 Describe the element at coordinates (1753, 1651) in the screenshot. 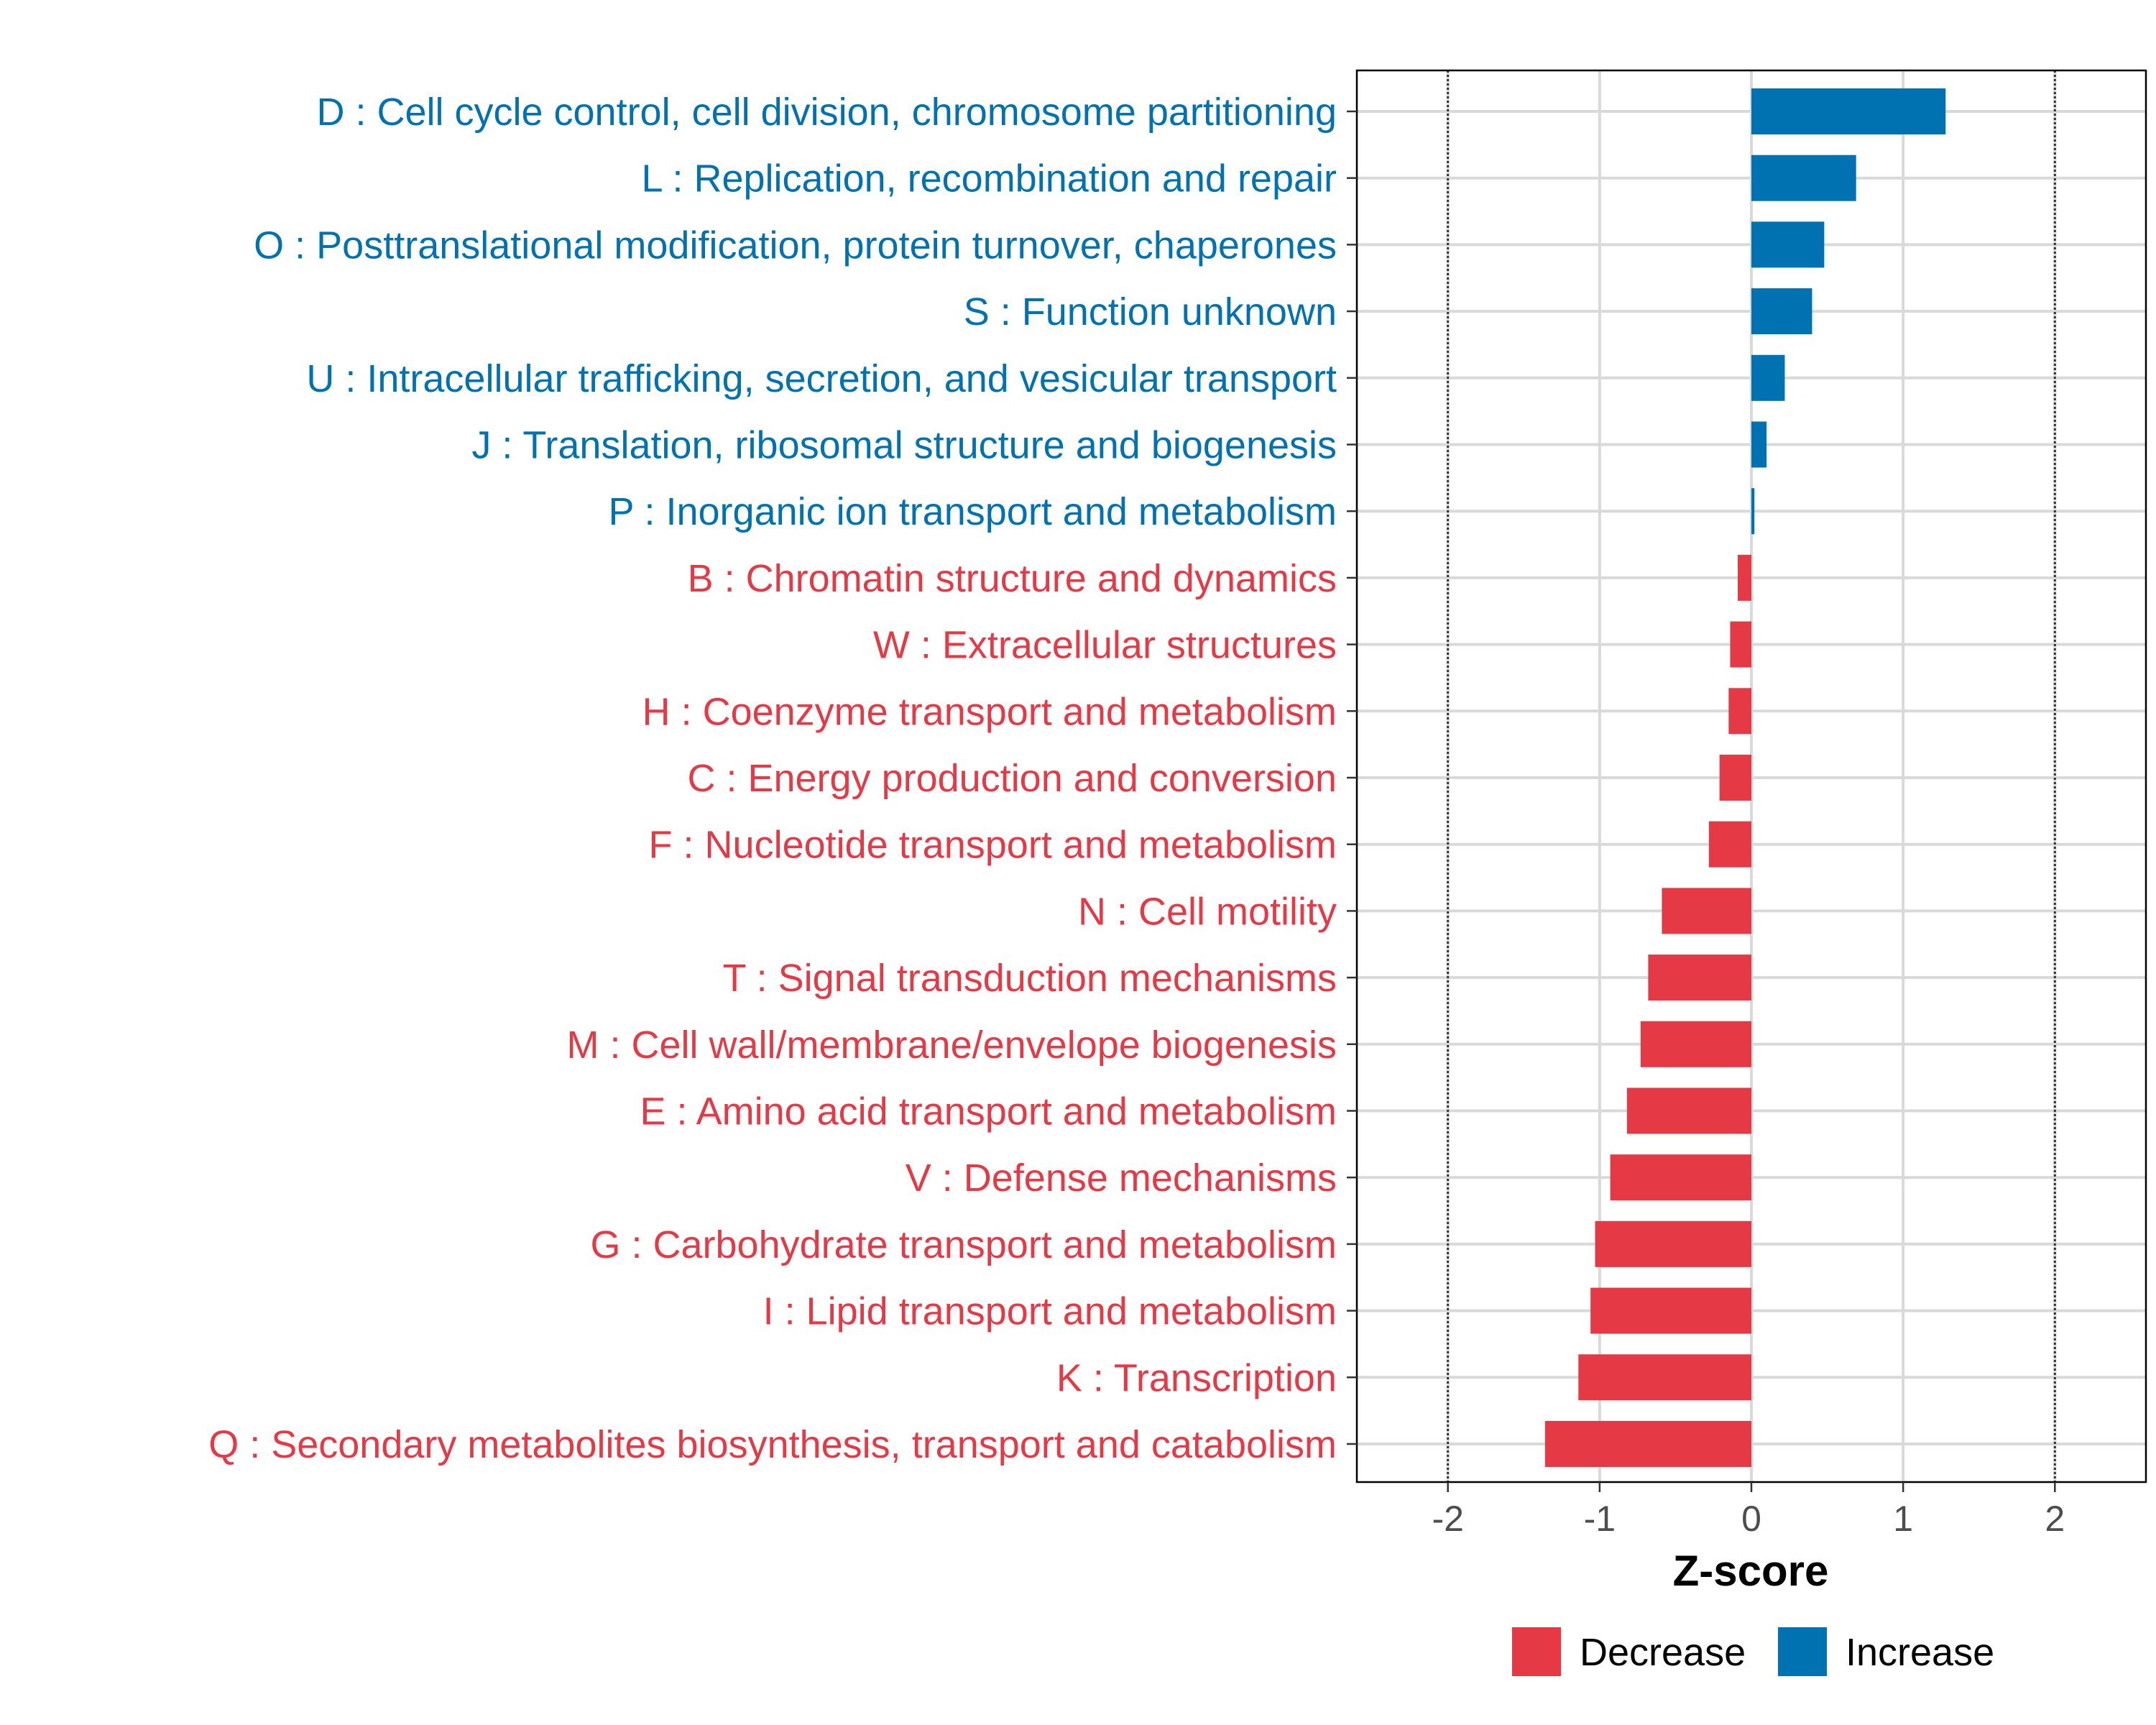

I see `legend: Decrease Increase` at that location.